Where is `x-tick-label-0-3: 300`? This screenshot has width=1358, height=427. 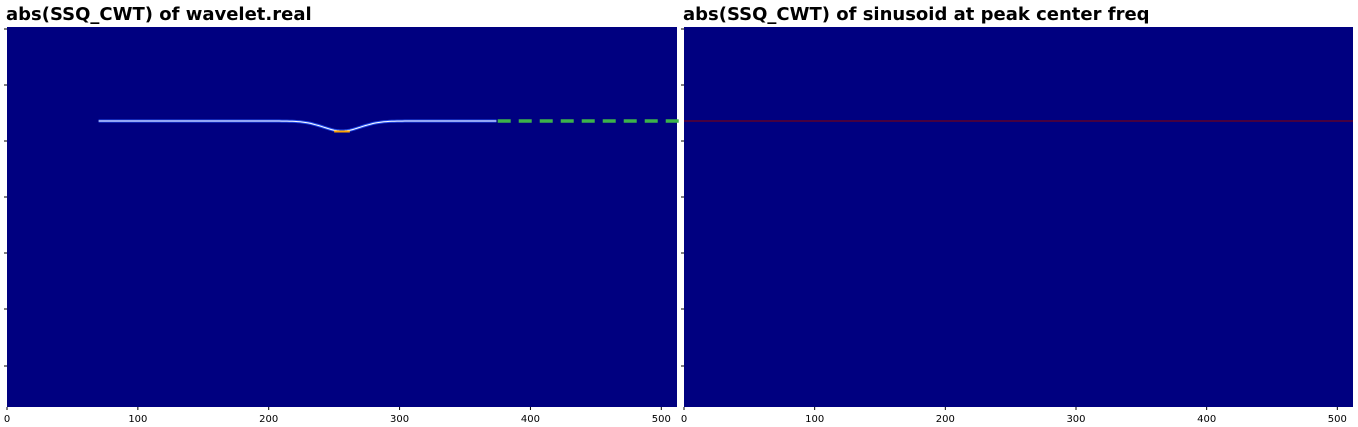 x-tick-label-0-3: 300 is located at coordinates (399, 419).